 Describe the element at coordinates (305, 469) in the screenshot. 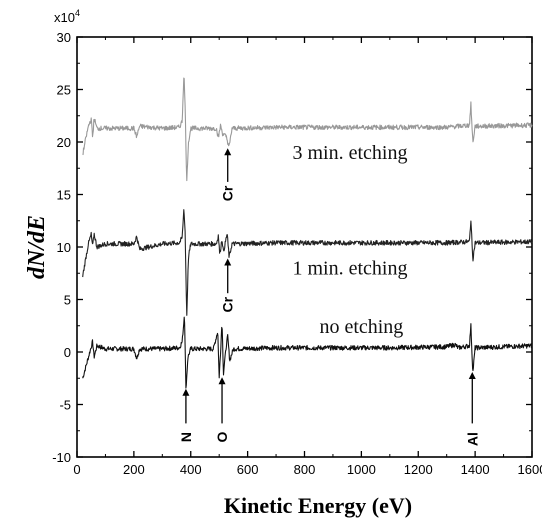

I see `x-tick-label: 800` at that location.